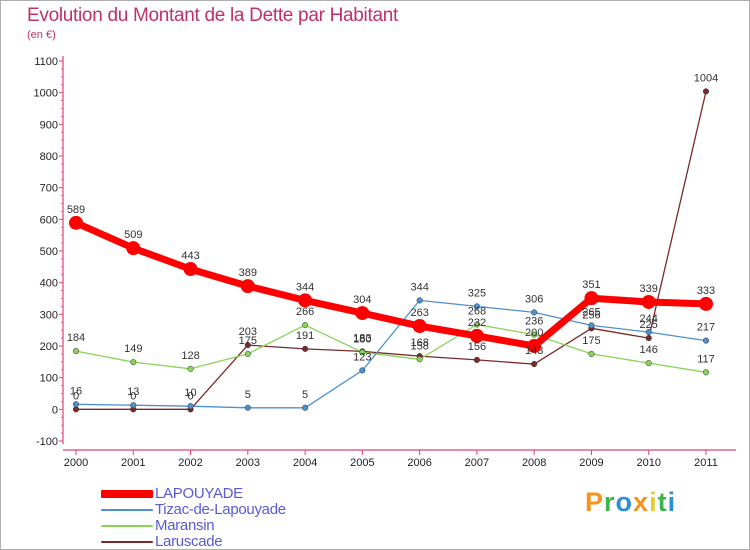 The width and height of the screenshot is (750, 550). Describe the element at coordinates (76, 210) in the screenshot. I see `data-label: 589` at that location.